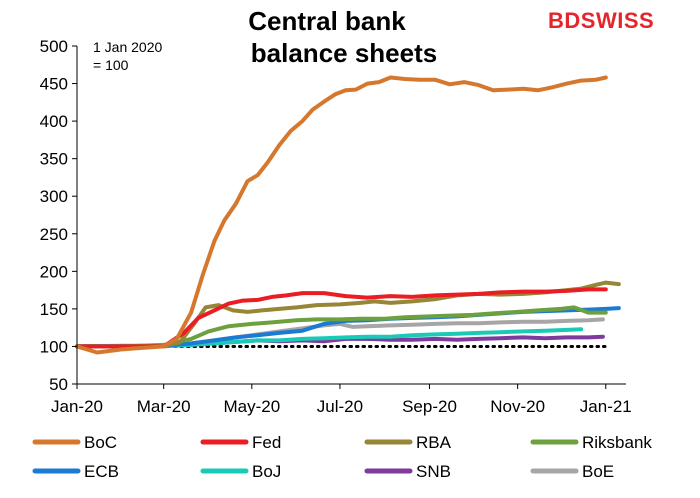 The width and height of the screenshot is (700, 498). Describe the element at coordinates (564, 20) in the screenshot. I see `brand-logo-part1: BD` at that location.